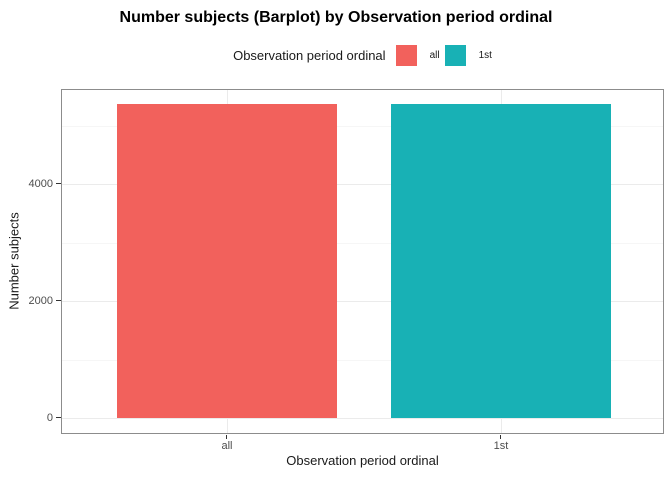 The image size is (672, 480). Describe the element at coordinates (406, 55) in the screenshot. I see `legend-swatch-all-icon` at that location.